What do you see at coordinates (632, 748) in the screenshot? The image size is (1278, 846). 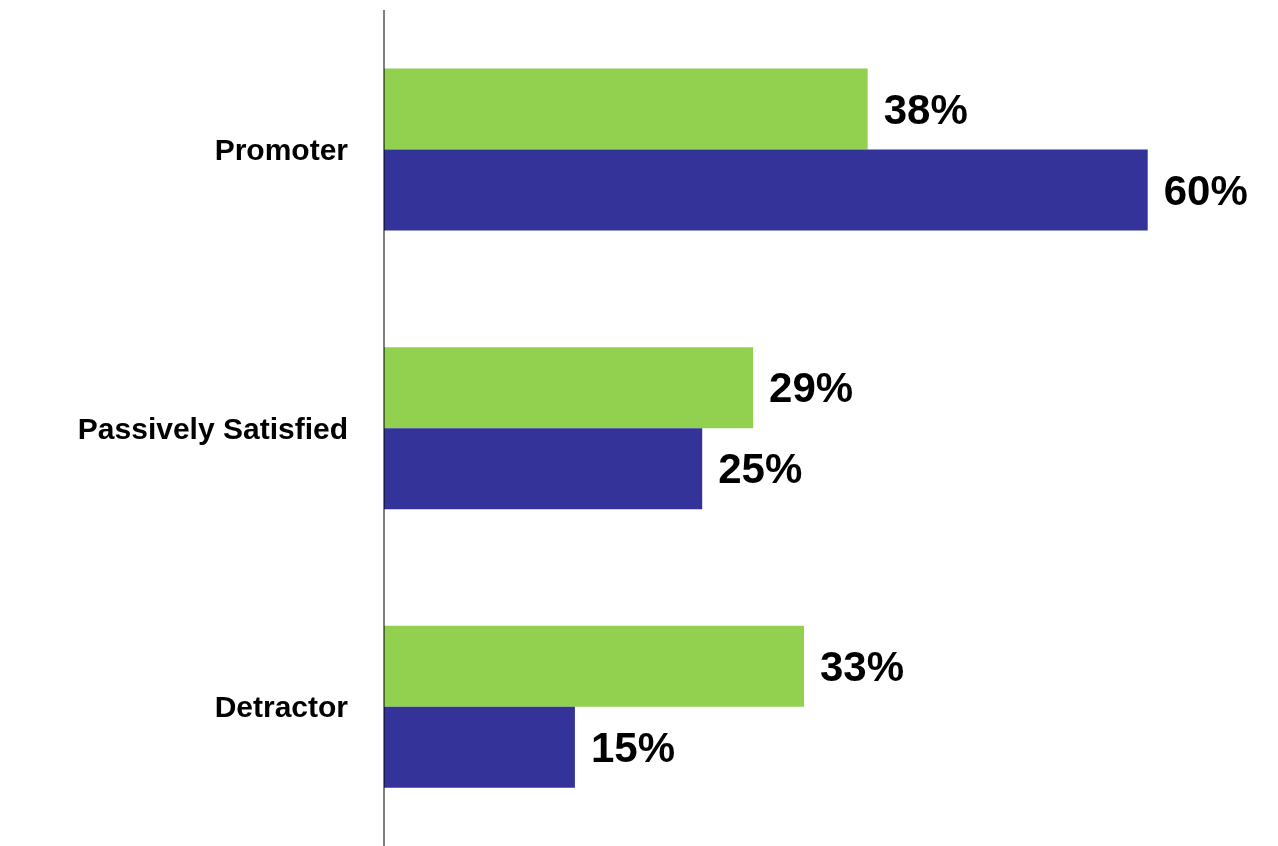 I see `data-label: 15%` at bounding box center [632, 748].